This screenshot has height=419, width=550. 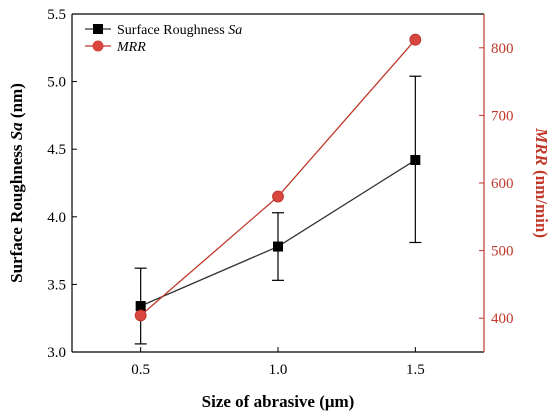 I want to click on y-right-tick-label: 800, so click(x=502, y=49).